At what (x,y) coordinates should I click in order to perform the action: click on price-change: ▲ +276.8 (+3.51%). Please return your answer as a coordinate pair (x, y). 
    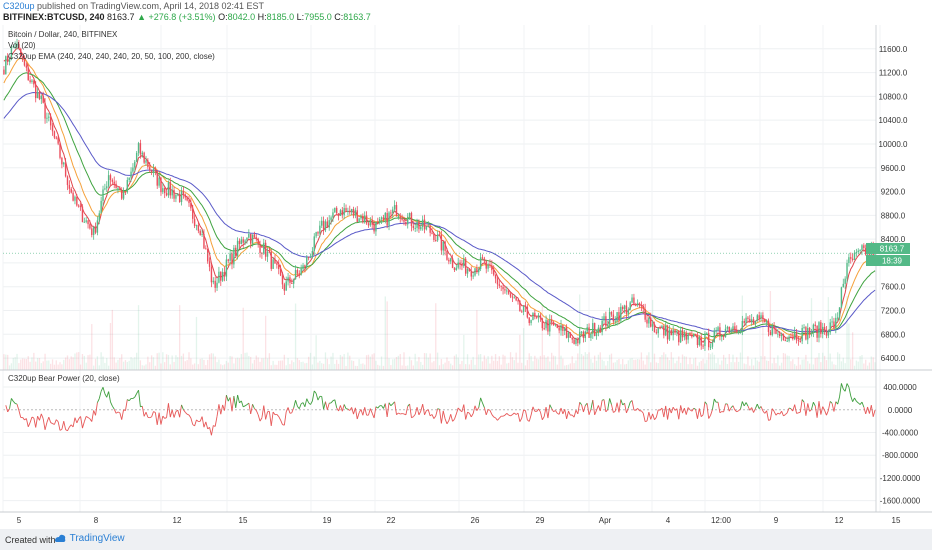
    Looking at the image, I should click on (176, 17).